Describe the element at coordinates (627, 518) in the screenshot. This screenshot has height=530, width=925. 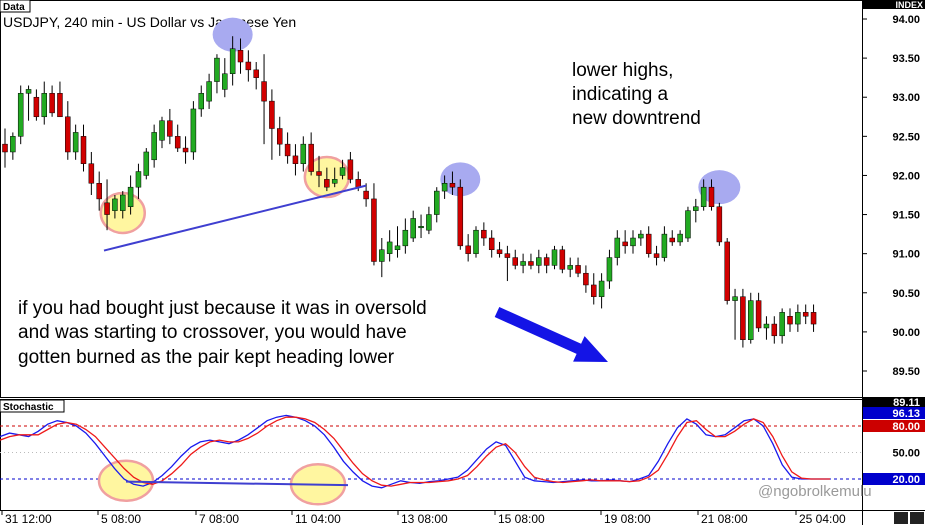
I see `time-tick-label: 19 08:00` at that location.